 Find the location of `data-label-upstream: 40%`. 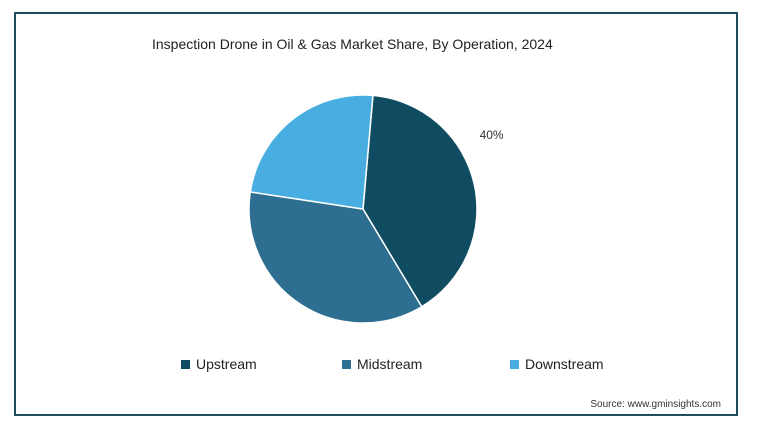

data-label-upstream: 40% is located at coordinates (492, 135).